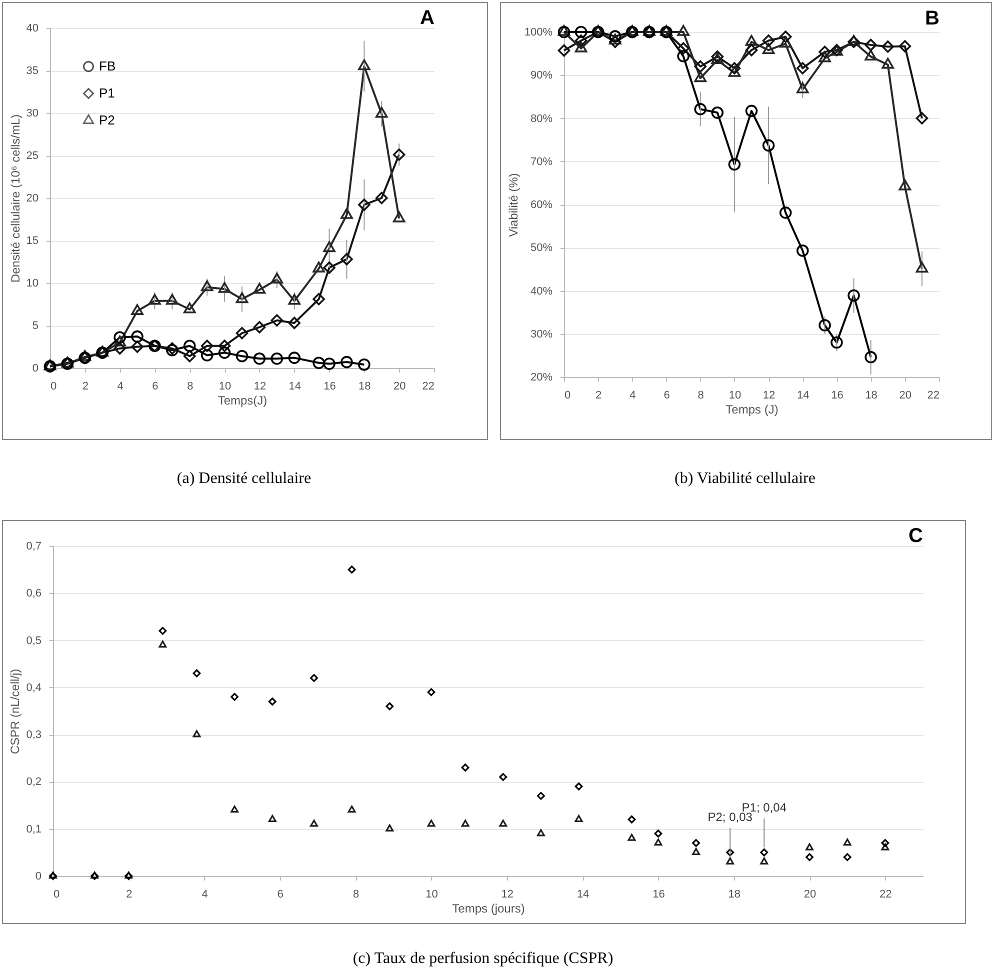  Describe the element at coordinates (35, 326) in the screenshot. I see `y-tick-label: 5` at that location.